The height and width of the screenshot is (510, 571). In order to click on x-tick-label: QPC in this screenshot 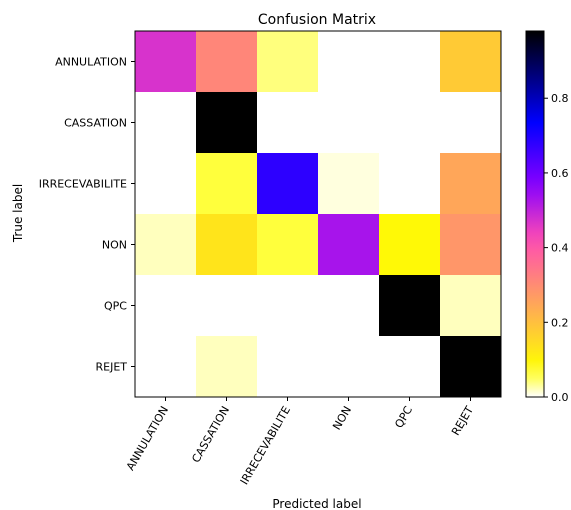, I will do `click(403, 417)`.